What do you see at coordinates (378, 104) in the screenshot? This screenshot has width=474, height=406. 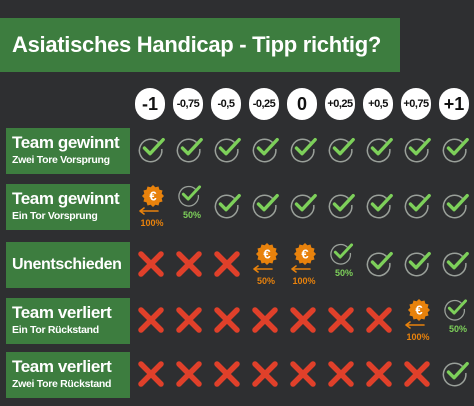 I see `handicap-pill-6: +0,5` at bounding box center [378, 104].